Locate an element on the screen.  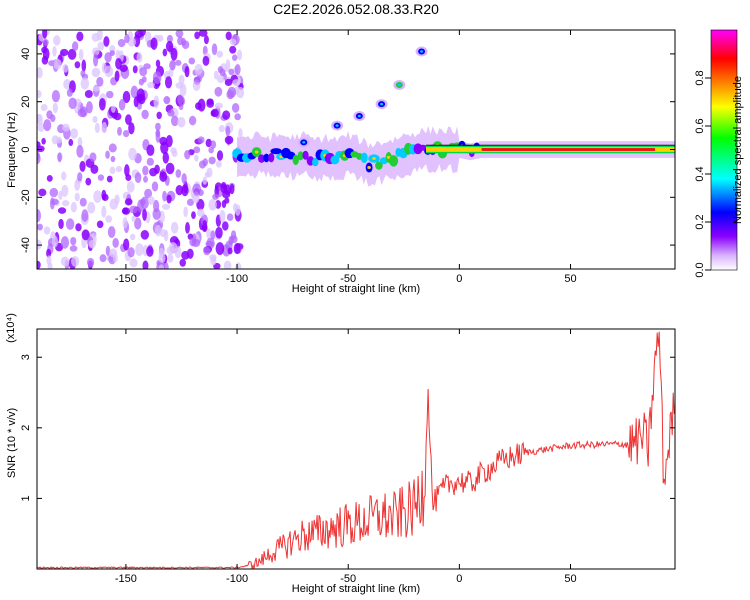
heatmap-noise-region is located at coordinates (141, 149).